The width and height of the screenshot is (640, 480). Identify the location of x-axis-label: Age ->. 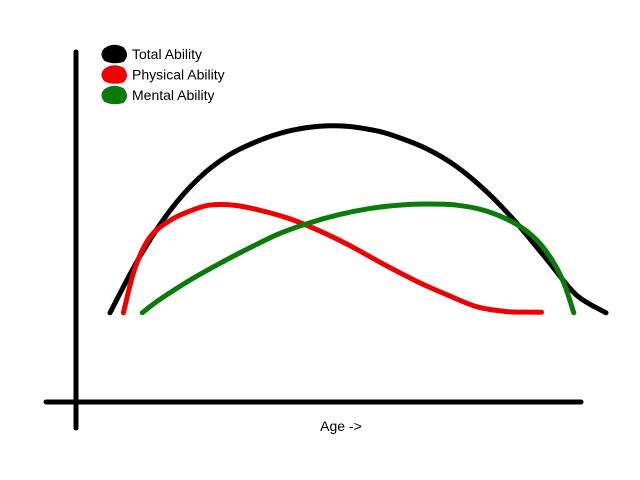
(341, 426).